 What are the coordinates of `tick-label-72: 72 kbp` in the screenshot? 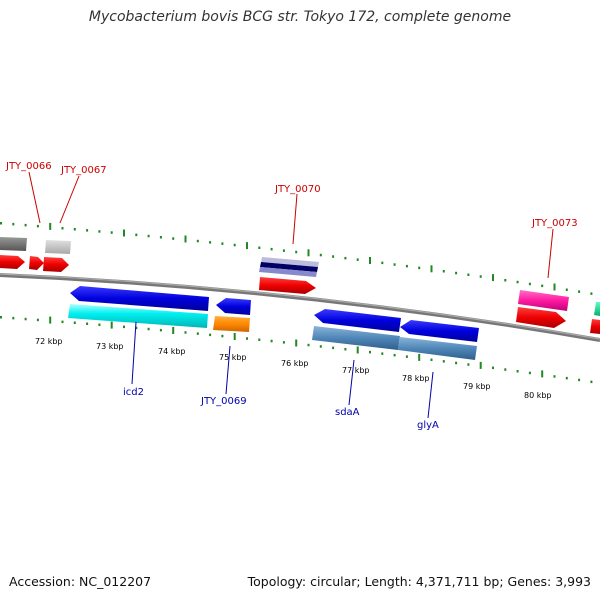 It's located at (49, 341).